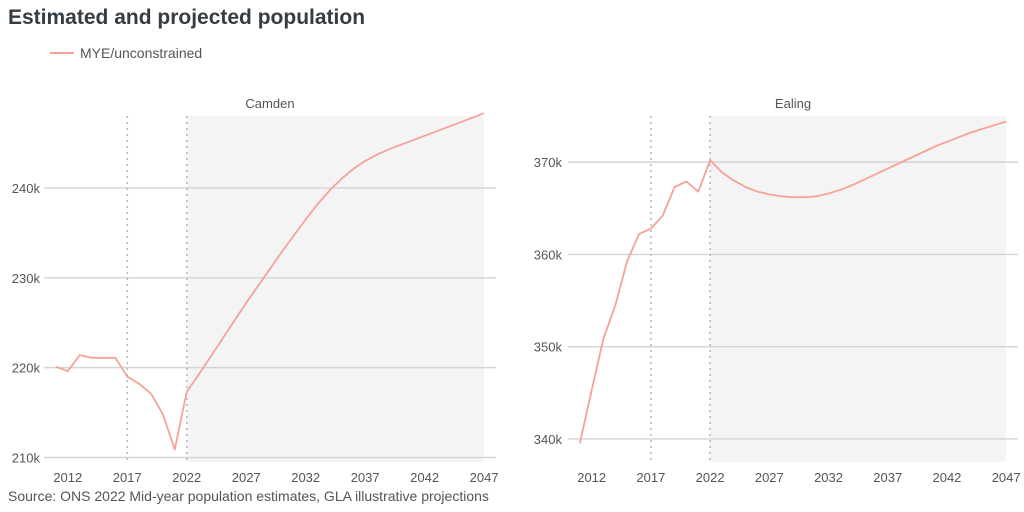 The height and width of the screenshot is (512, 1024). Describe the element at coordinates (187, 17) in the screenshot. I see `page-title: Estimated and projected population` at that location.